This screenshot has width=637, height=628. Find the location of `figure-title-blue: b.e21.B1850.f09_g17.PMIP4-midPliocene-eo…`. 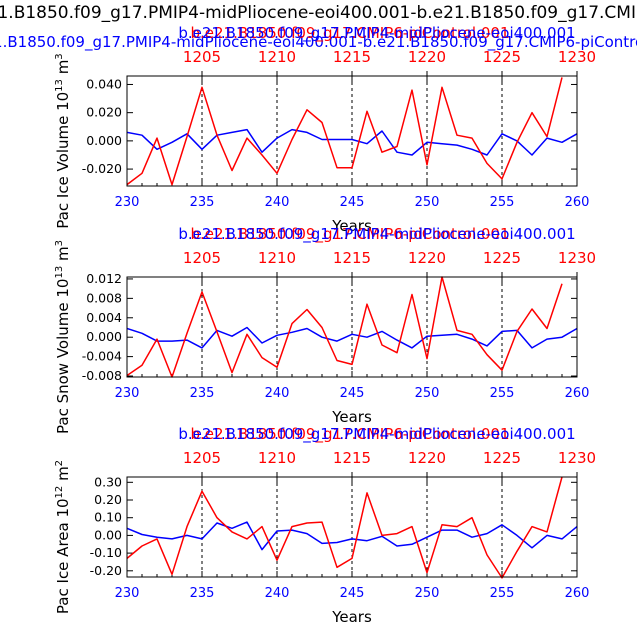

figure-title-blue: b.e21.B1850.f09_g17.PMIP4-midPliocene-eo… is located at coordinates (318, 42).